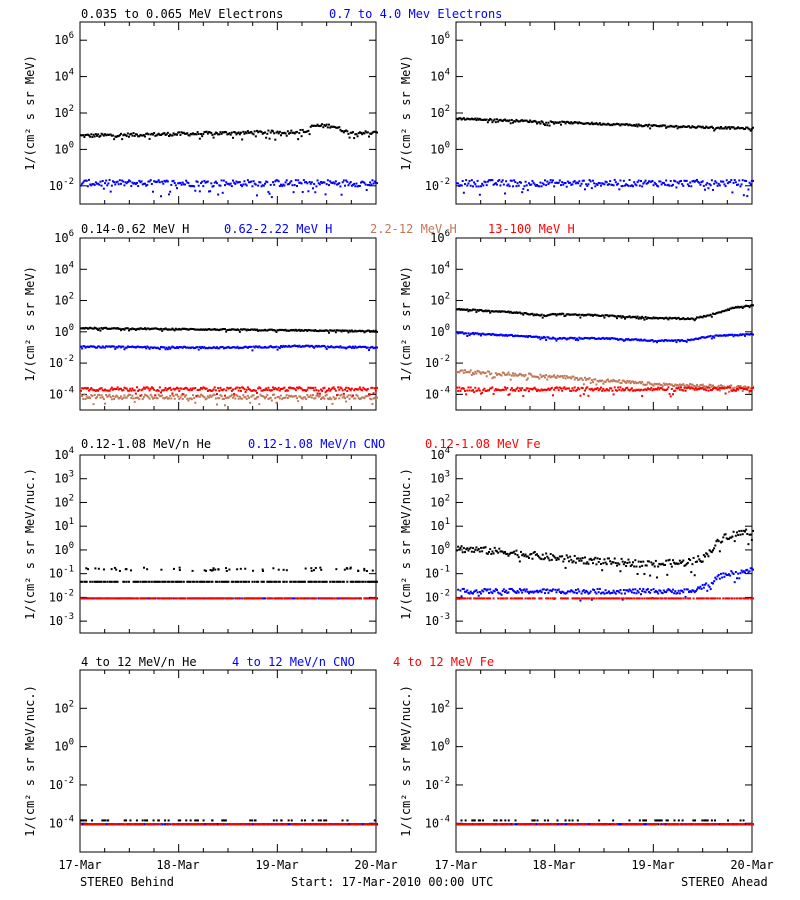 This screenshot has width=800, height=900. What do you see at coordinates (64, 549) in the screenshot?
I see `y-tick-label: 10⁰` at bounding box center [64, 549].